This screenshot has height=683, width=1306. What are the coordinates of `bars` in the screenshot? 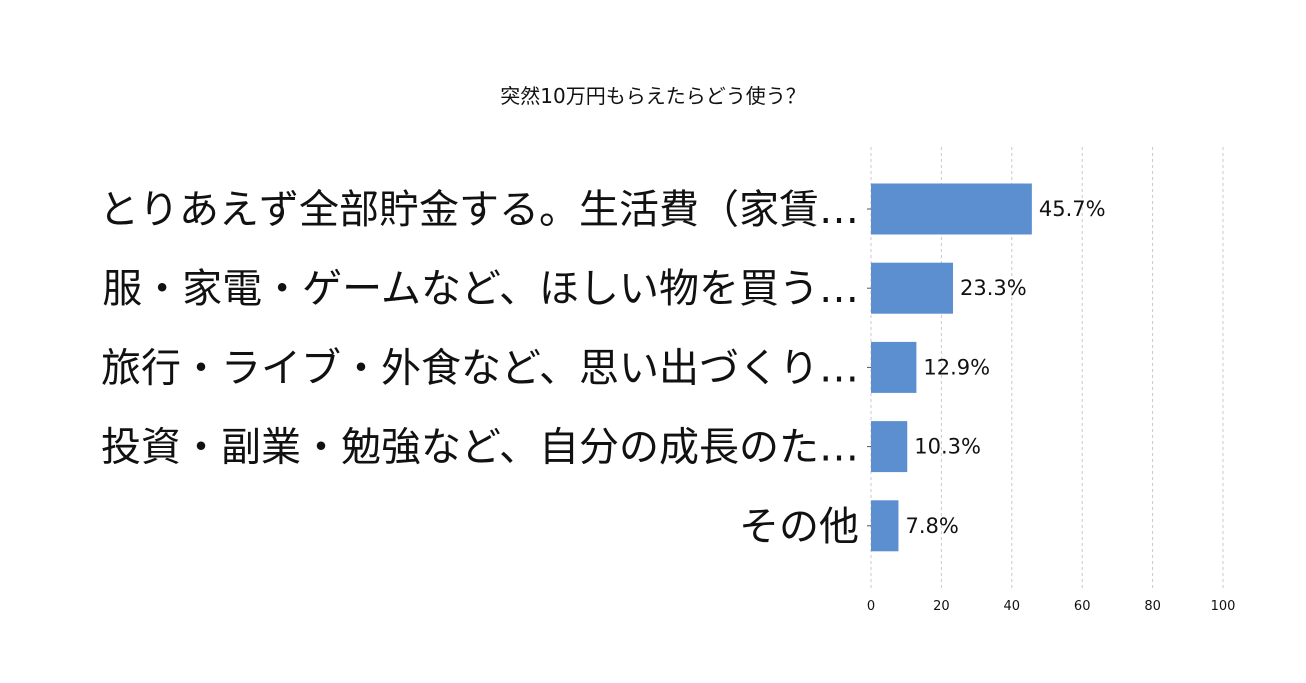 It's located at (951, 367).